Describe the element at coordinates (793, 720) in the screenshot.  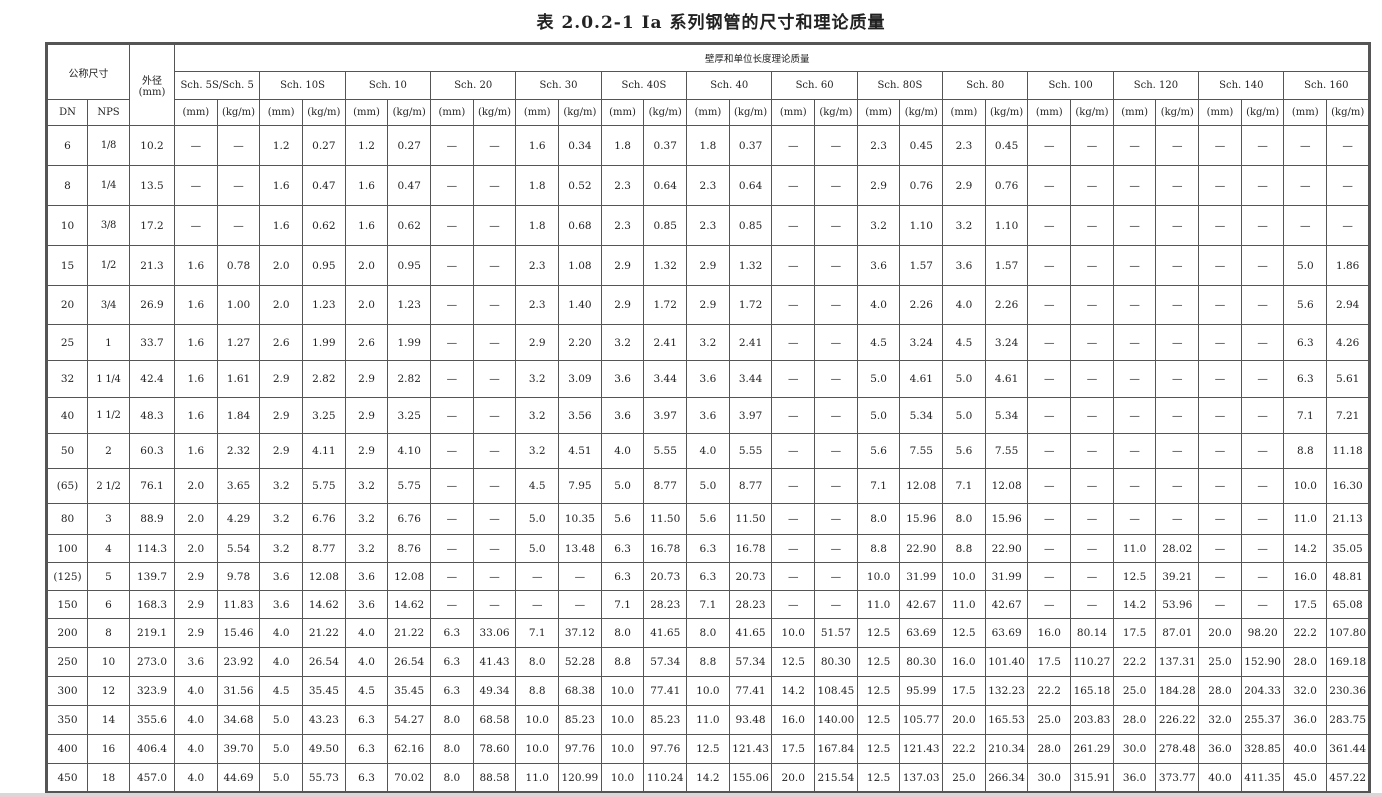
I see `thickness-cell: 16.0` at that location.